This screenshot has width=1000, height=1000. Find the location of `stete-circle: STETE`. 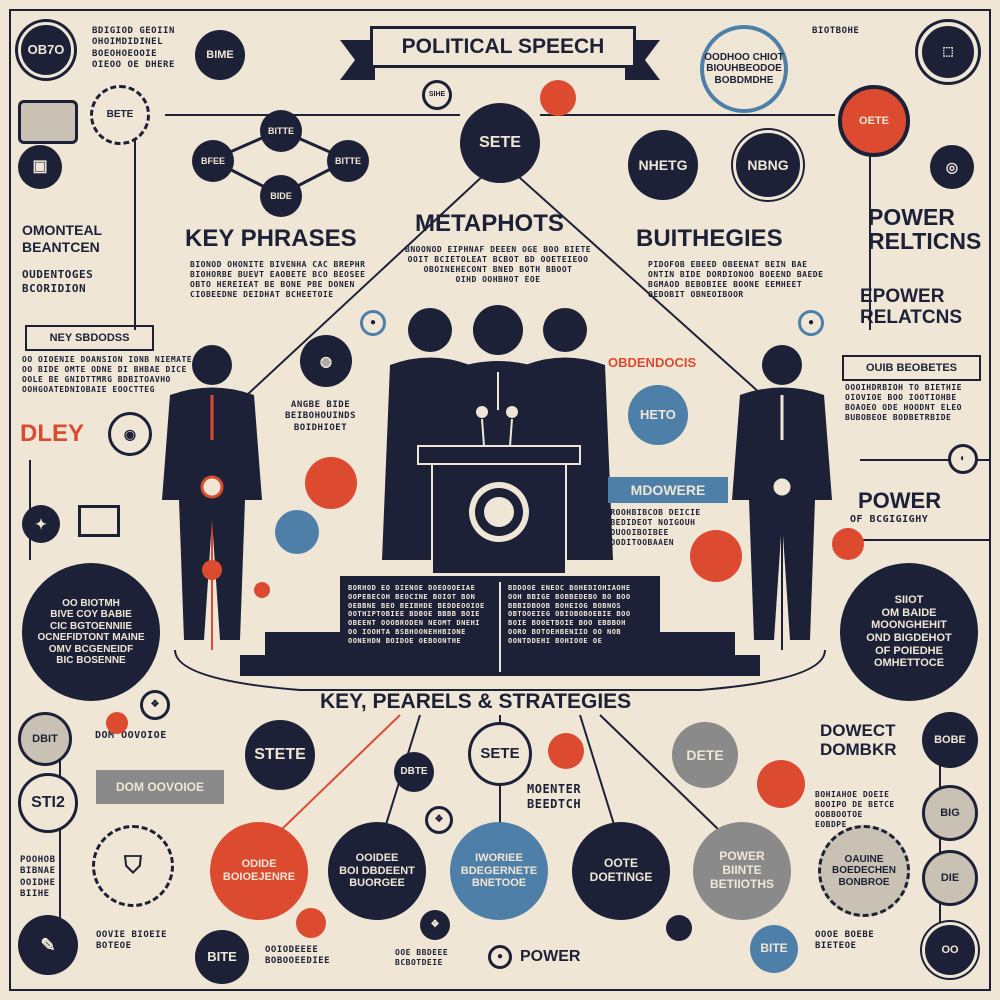

stete-circle: STETE is located at coordinates (280, 755).